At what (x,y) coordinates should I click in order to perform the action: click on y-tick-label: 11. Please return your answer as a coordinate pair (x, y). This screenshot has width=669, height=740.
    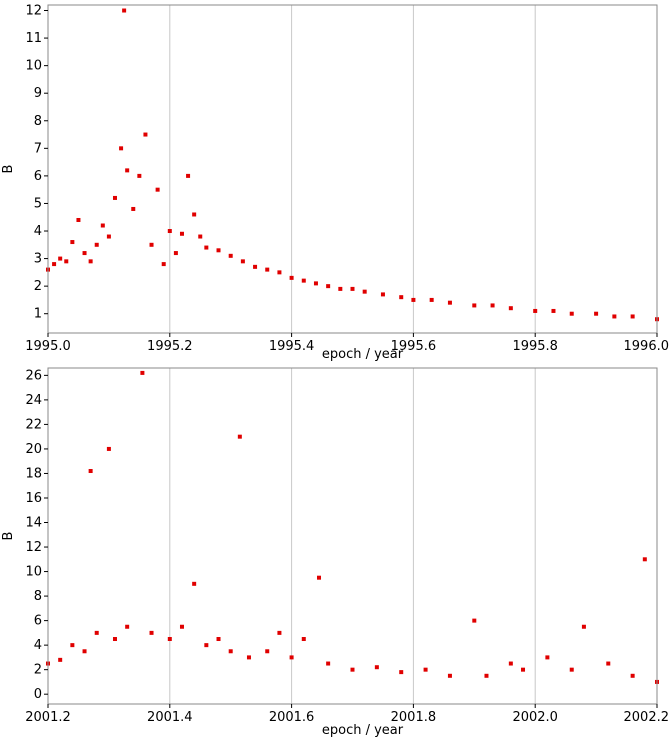
    Looking at the image, I should click on (33, 38).